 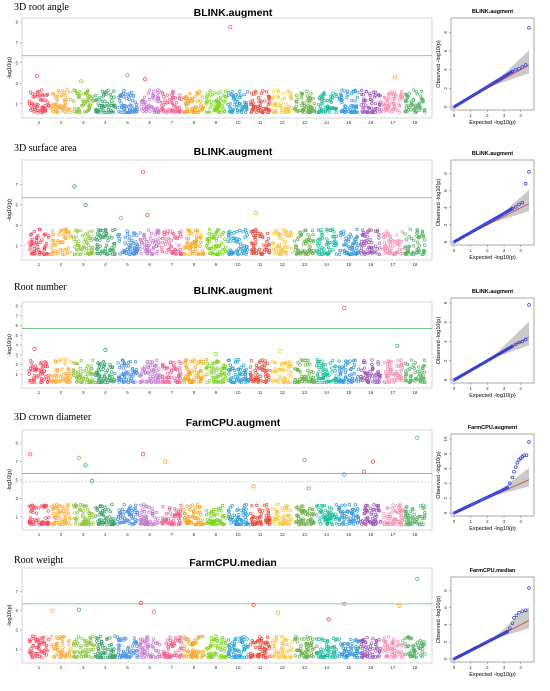 What do you see at coordinates (439, 475) in the screenshot?
I see `qq-y-axis-label: Observed -log10(p)` at bounding box center [439, 475].